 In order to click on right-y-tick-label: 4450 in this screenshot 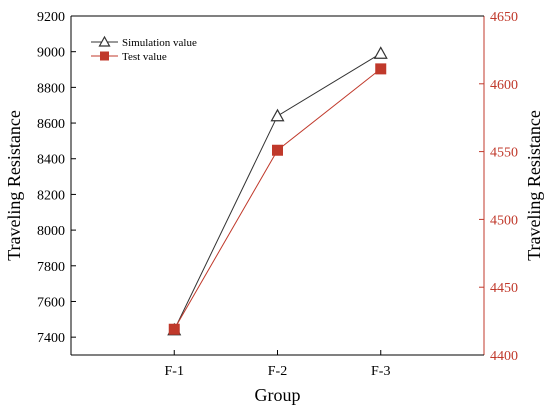, I will do `click(504, 288)`.